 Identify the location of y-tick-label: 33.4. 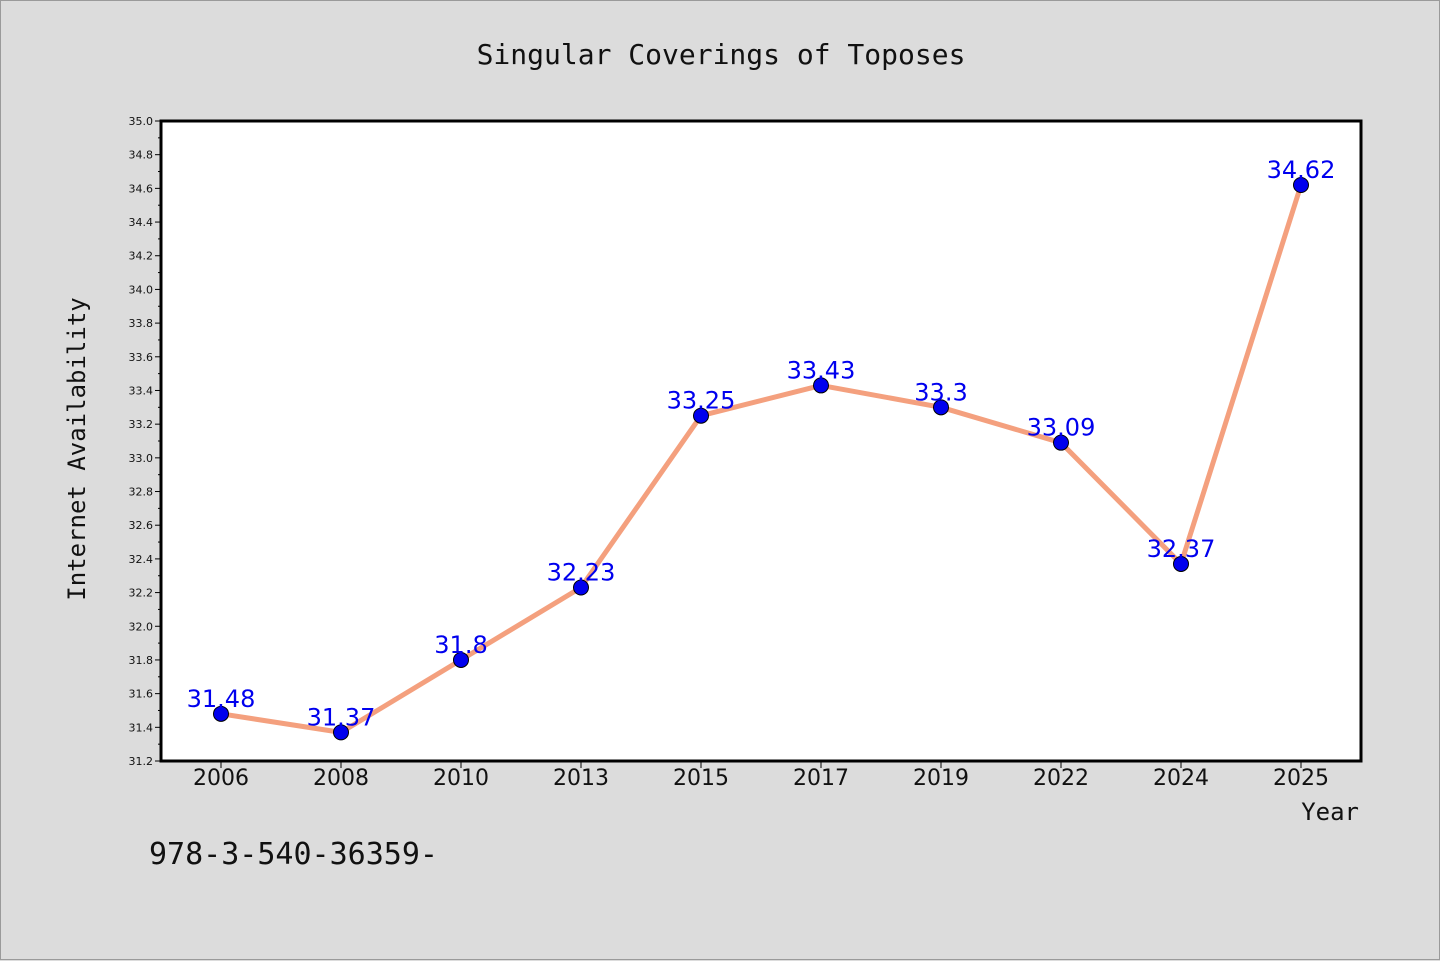
(141, 390).